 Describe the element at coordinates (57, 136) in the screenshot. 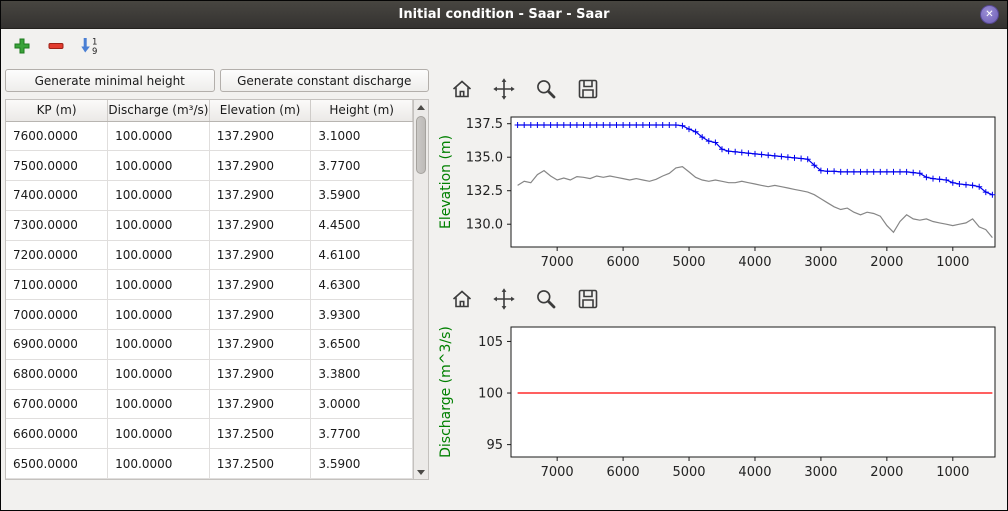

I see `table-cell: 7600.0000` at that location.